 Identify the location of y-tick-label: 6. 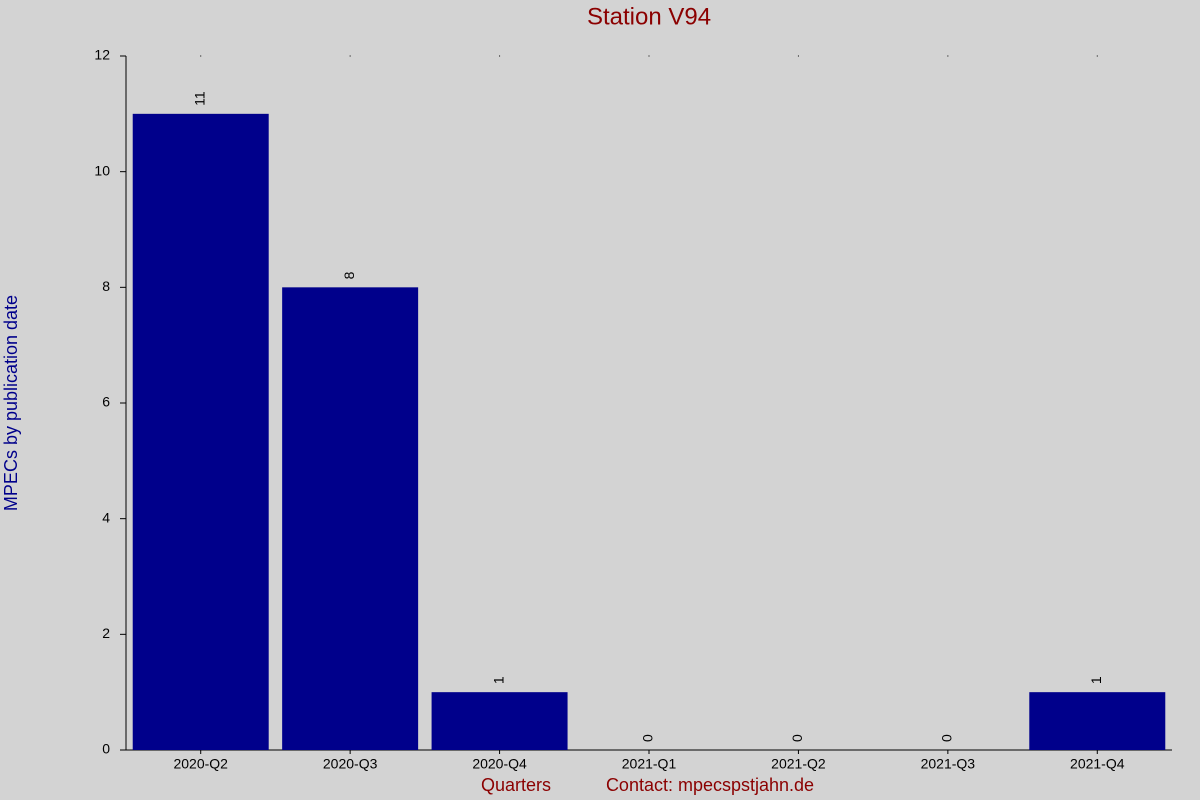
(106, 402).